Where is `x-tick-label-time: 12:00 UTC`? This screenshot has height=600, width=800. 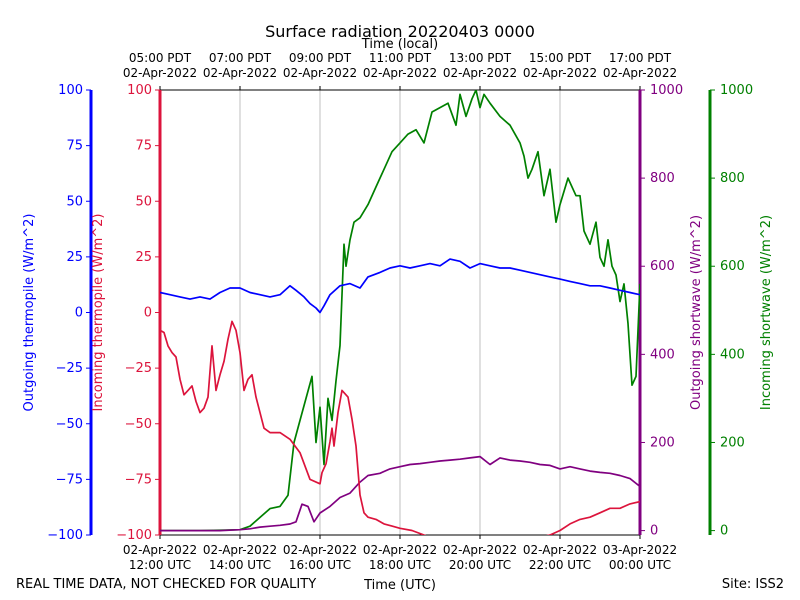
x-tick-label-time: 12:00 UTC is located at coordinates (160, 565).